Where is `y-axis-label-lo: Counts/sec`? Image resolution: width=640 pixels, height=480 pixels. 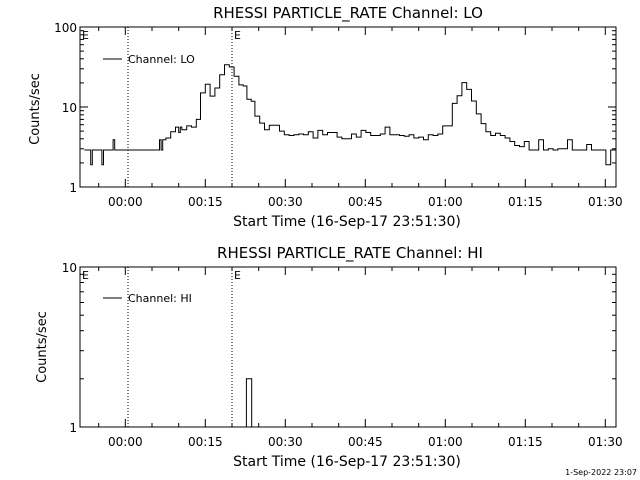 y-axis-label-lo: Counts/sec is located at coordinates (35, 109).